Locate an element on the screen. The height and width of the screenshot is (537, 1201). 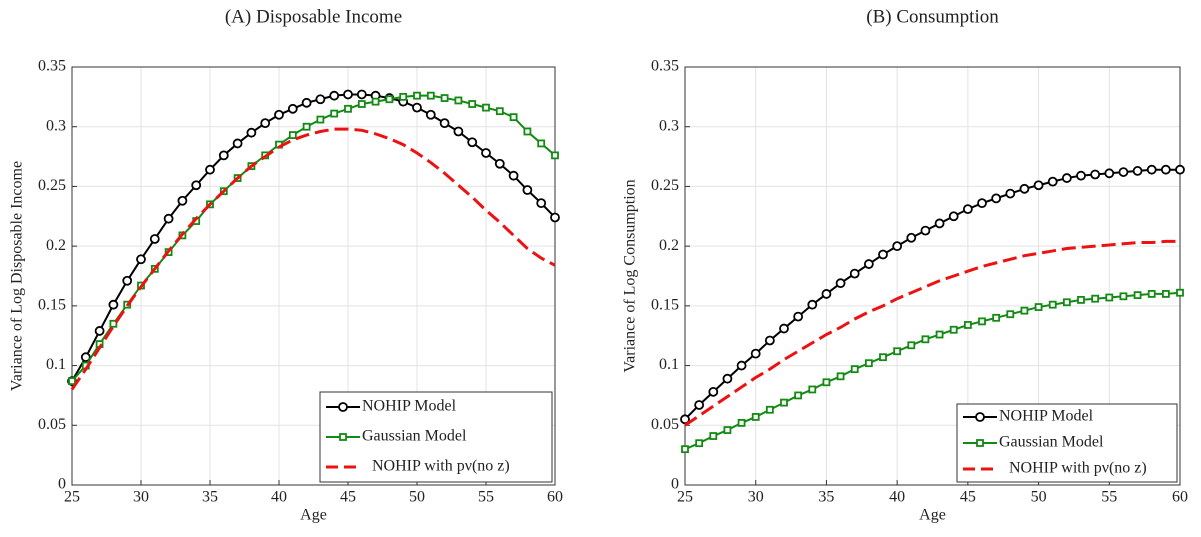
x-tick-label: 45 is located at coordinates (968, 497).